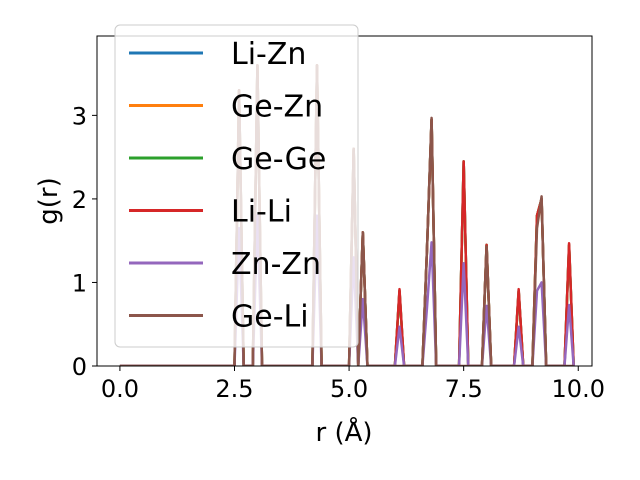 This screenshot has width=640, height=480. I want to click on x-tick-label: 2.5, so click(234, 389).